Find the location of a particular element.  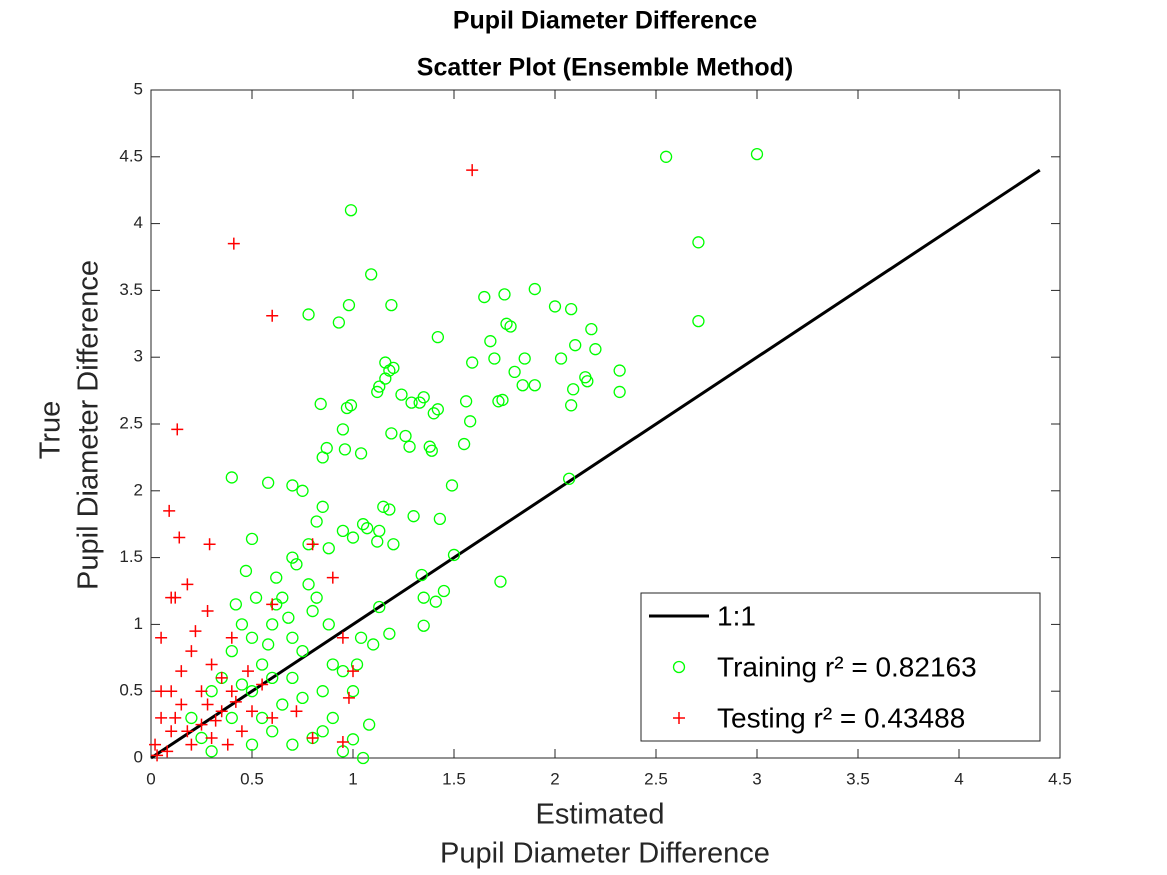

y-axis-label: Pupil Diameter Difference is located at coordinates (89, 425).